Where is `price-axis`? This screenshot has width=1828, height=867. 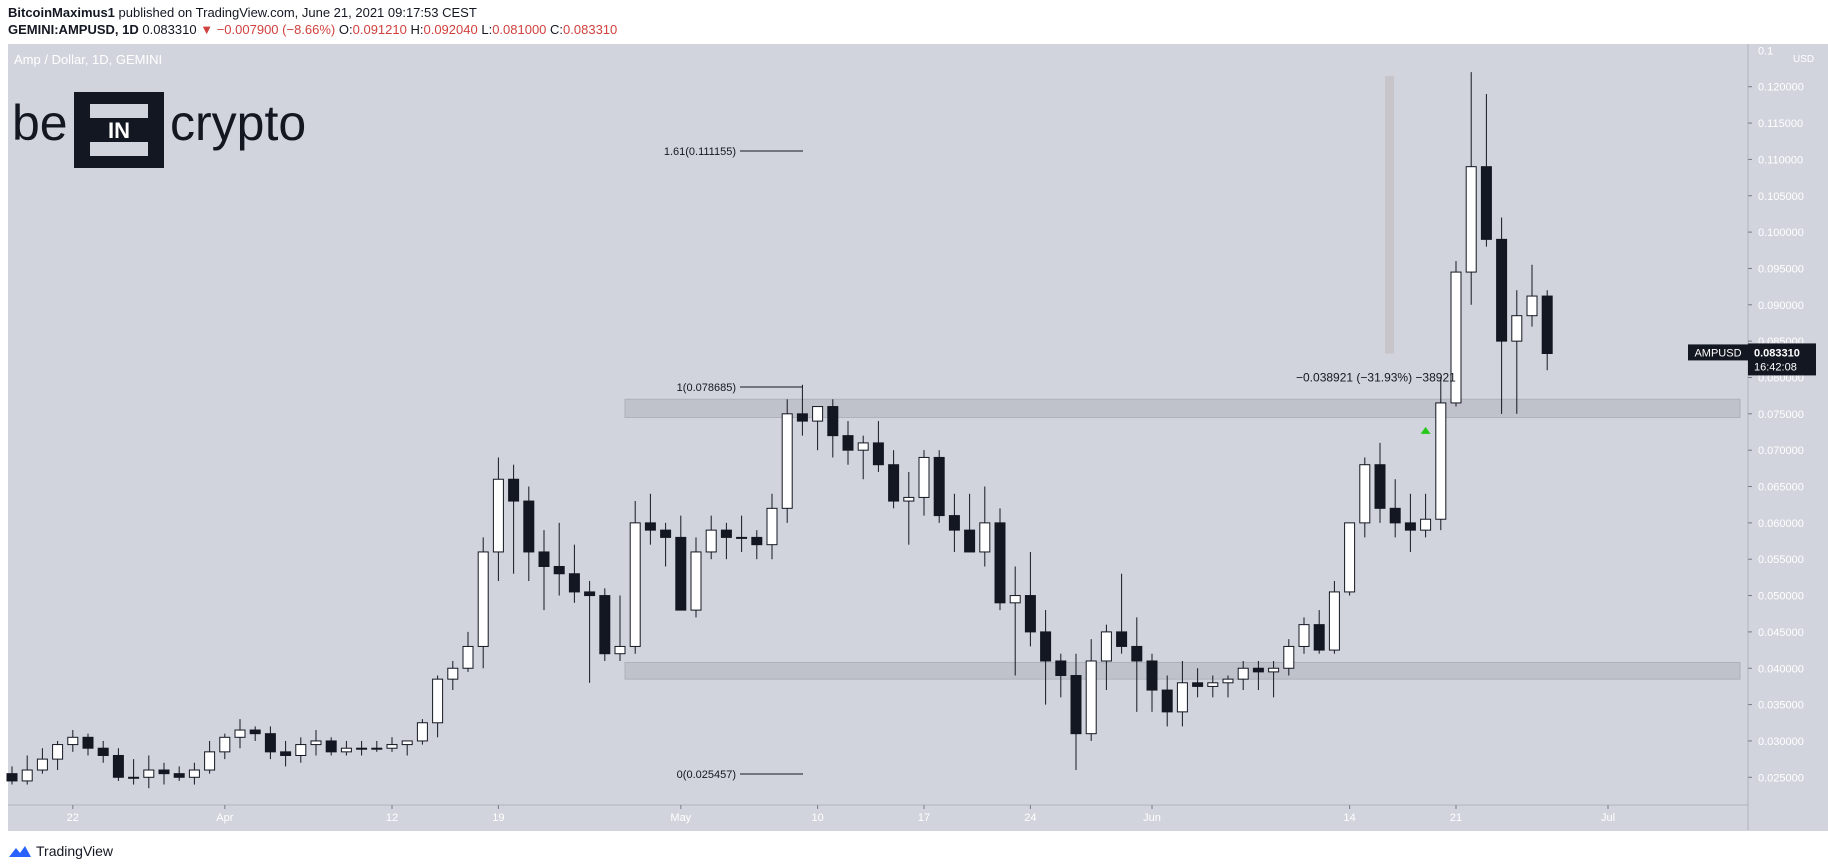
price-axis is located at coordinates (1788, 437).